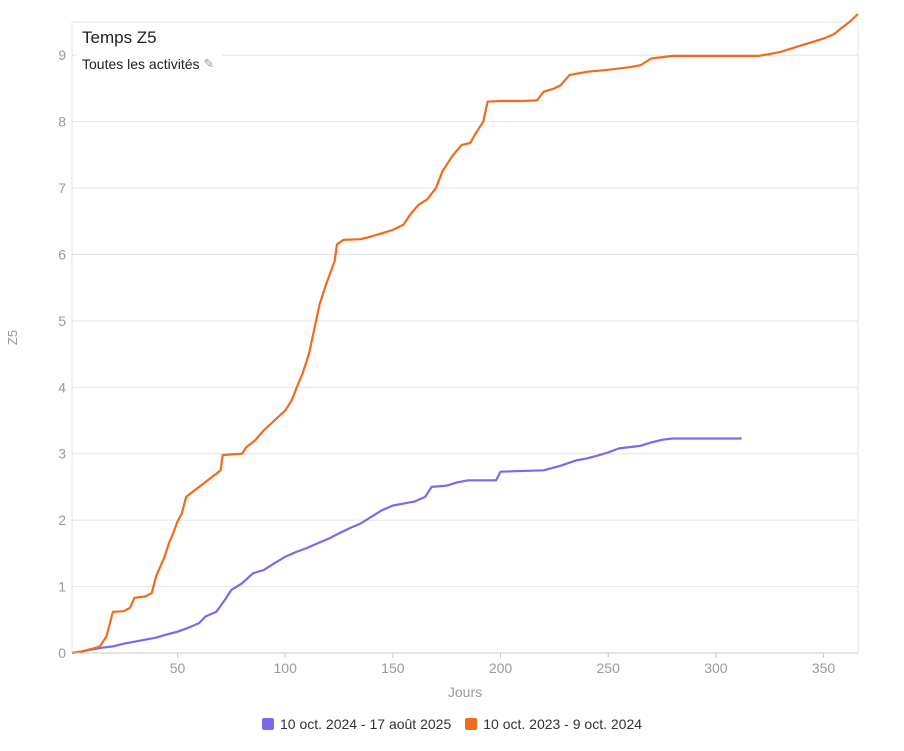 The width and height of the screenshot is (904, 751). What do you see at coordinates (62, 454) in the screenshot?
I see `y-tick-label: 3` at bounding box center [62, 454].